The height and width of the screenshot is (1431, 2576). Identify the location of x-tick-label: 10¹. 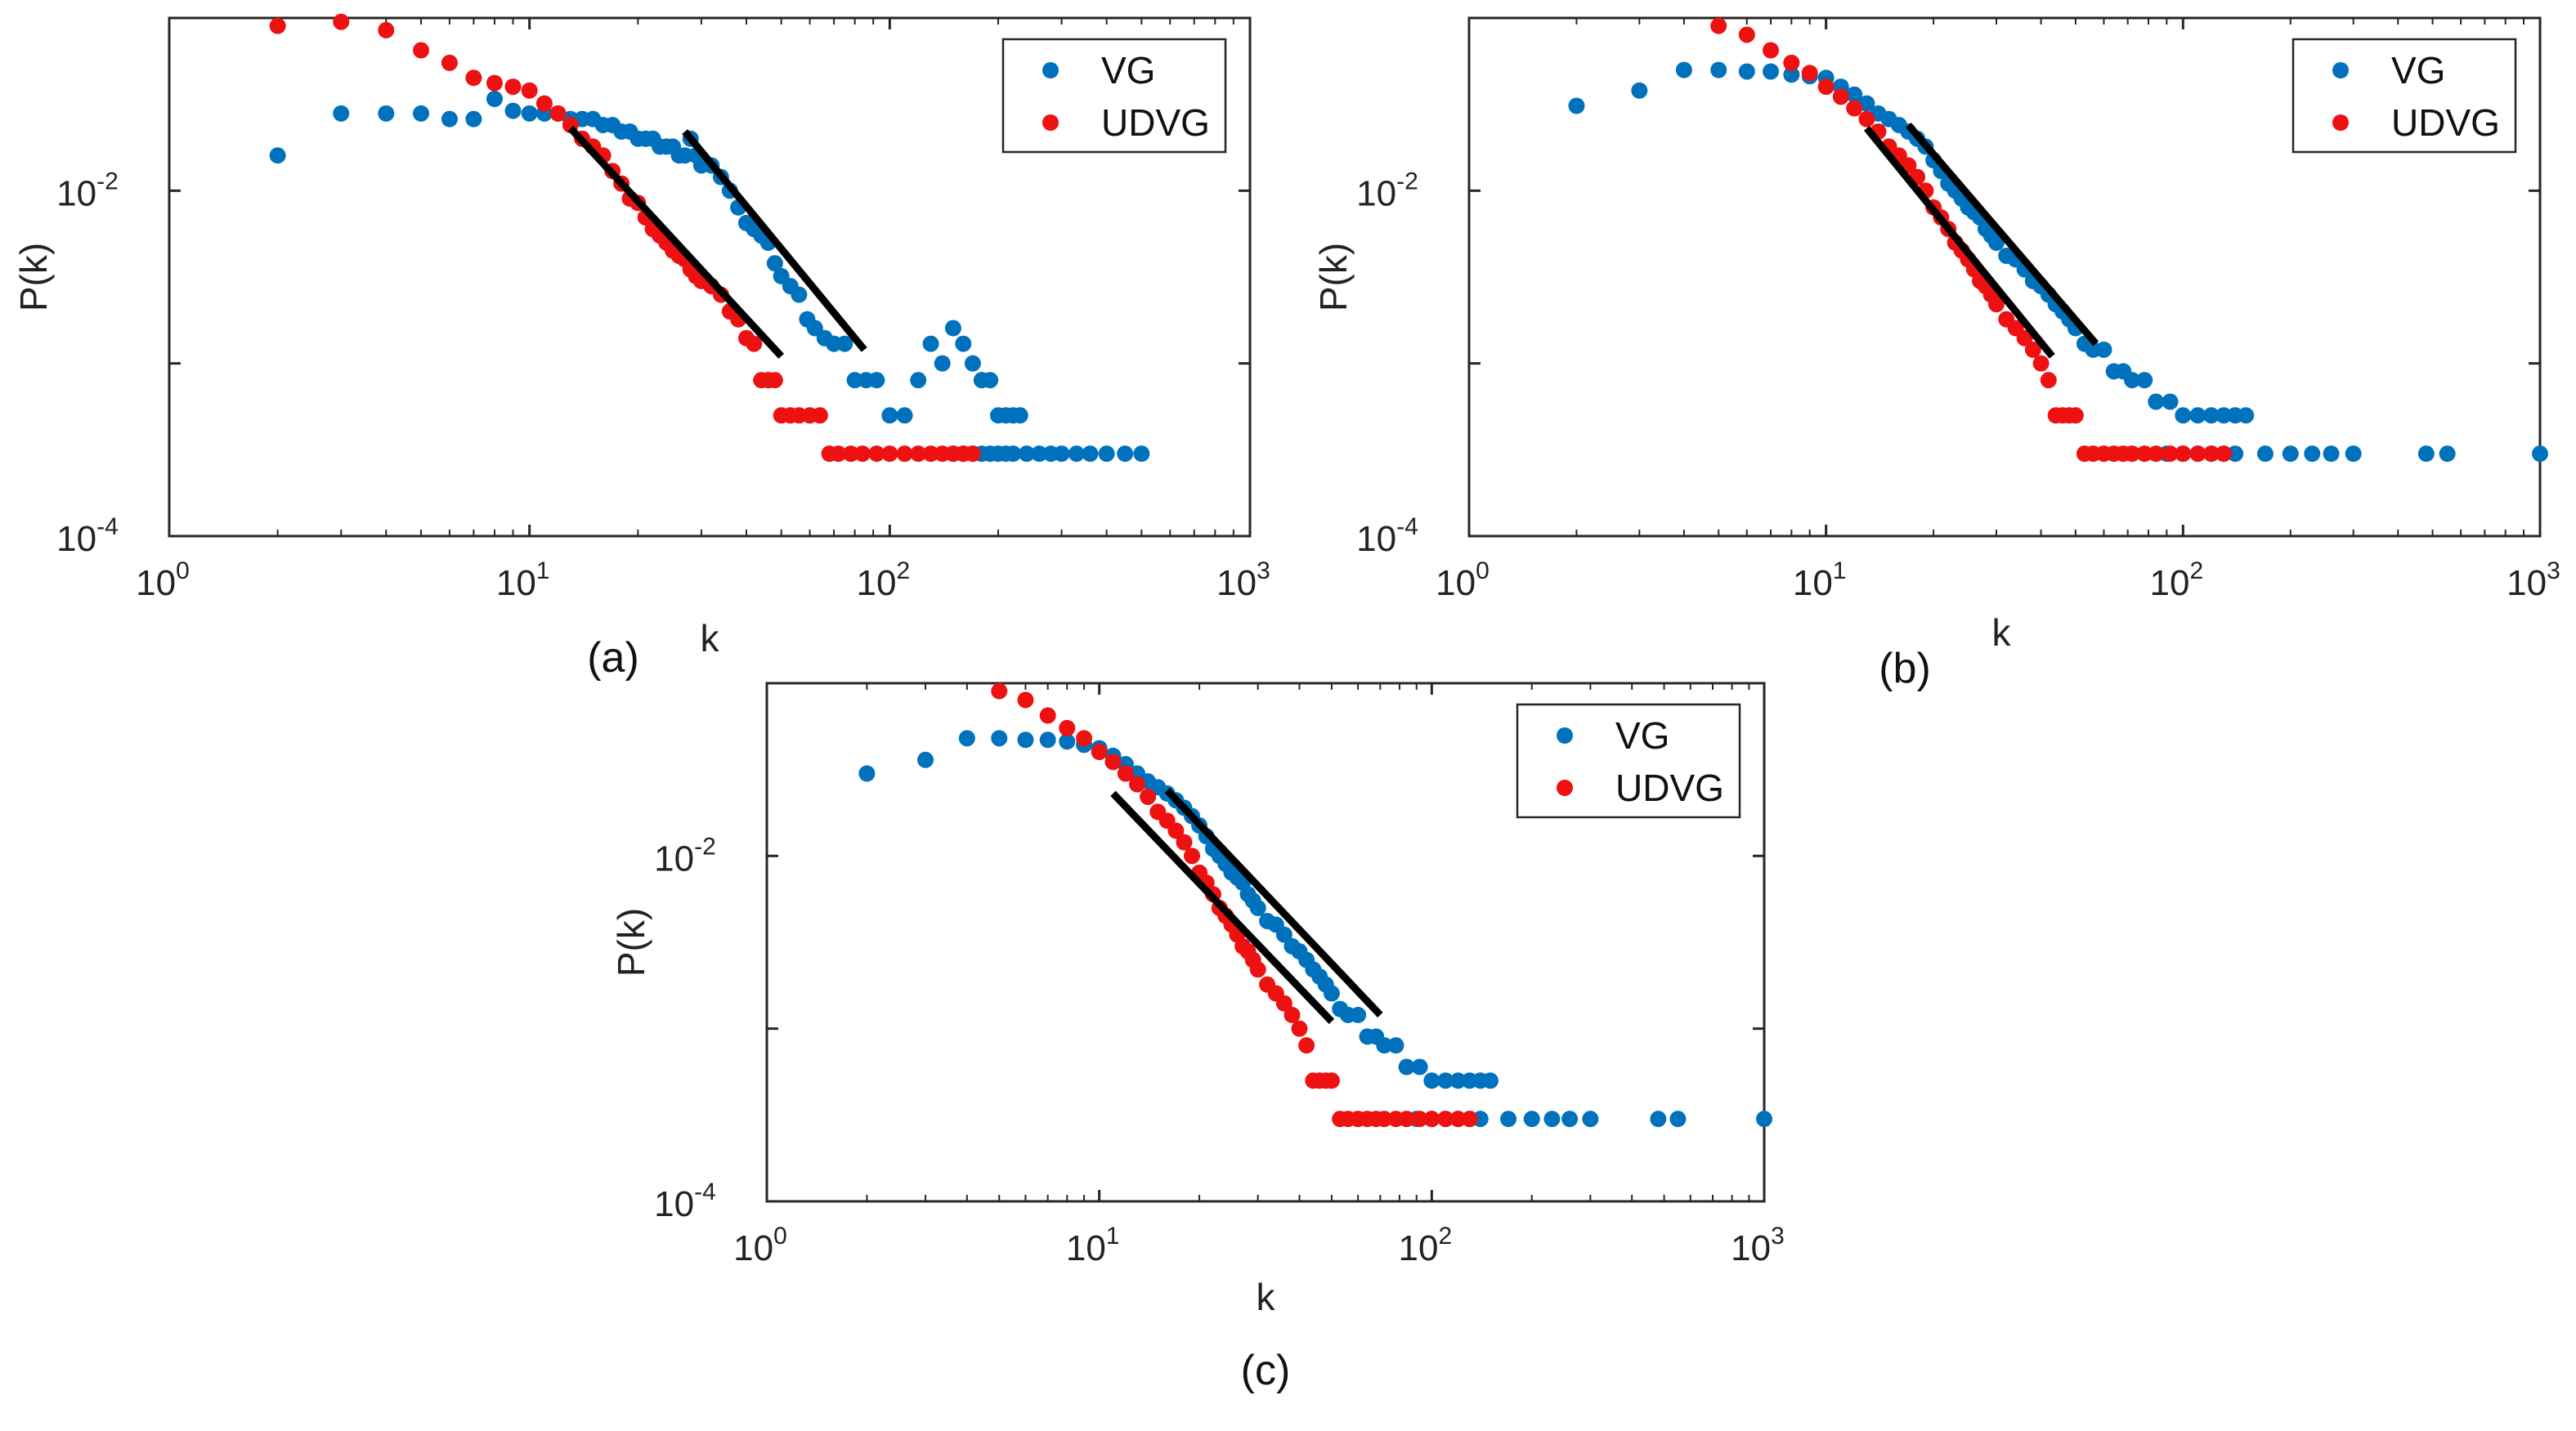
(1820, 580).